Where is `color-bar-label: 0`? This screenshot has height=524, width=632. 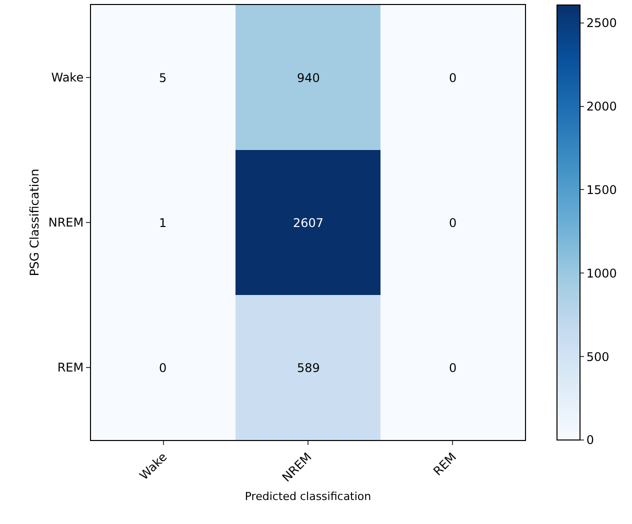
color-bar-label: 0 is located at coordinates (590, 440).